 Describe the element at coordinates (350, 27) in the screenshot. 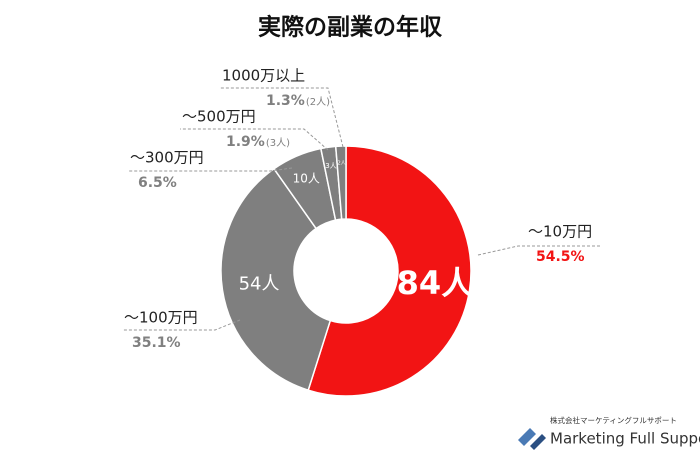

I see `chart-title: 実際の副業の年収` at that location.